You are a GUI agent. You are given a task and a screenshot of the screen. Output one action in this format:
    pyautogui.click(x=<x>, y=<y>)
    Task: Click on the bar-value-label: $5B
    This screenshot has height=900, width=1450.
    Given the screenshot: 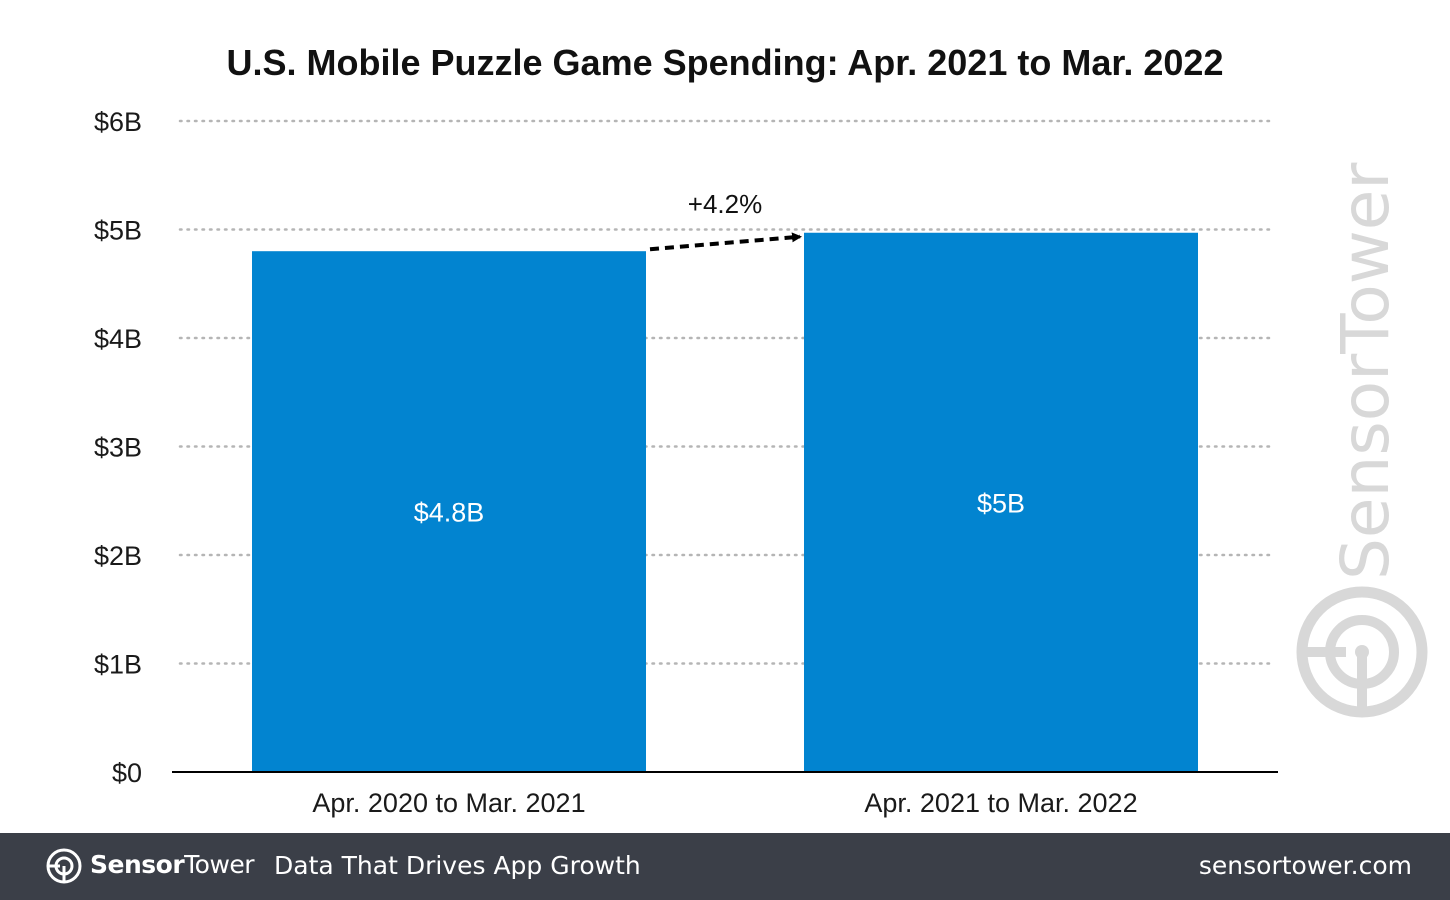 What is the action you would take?
    pyautogui.click(x=1001, y=503)
    